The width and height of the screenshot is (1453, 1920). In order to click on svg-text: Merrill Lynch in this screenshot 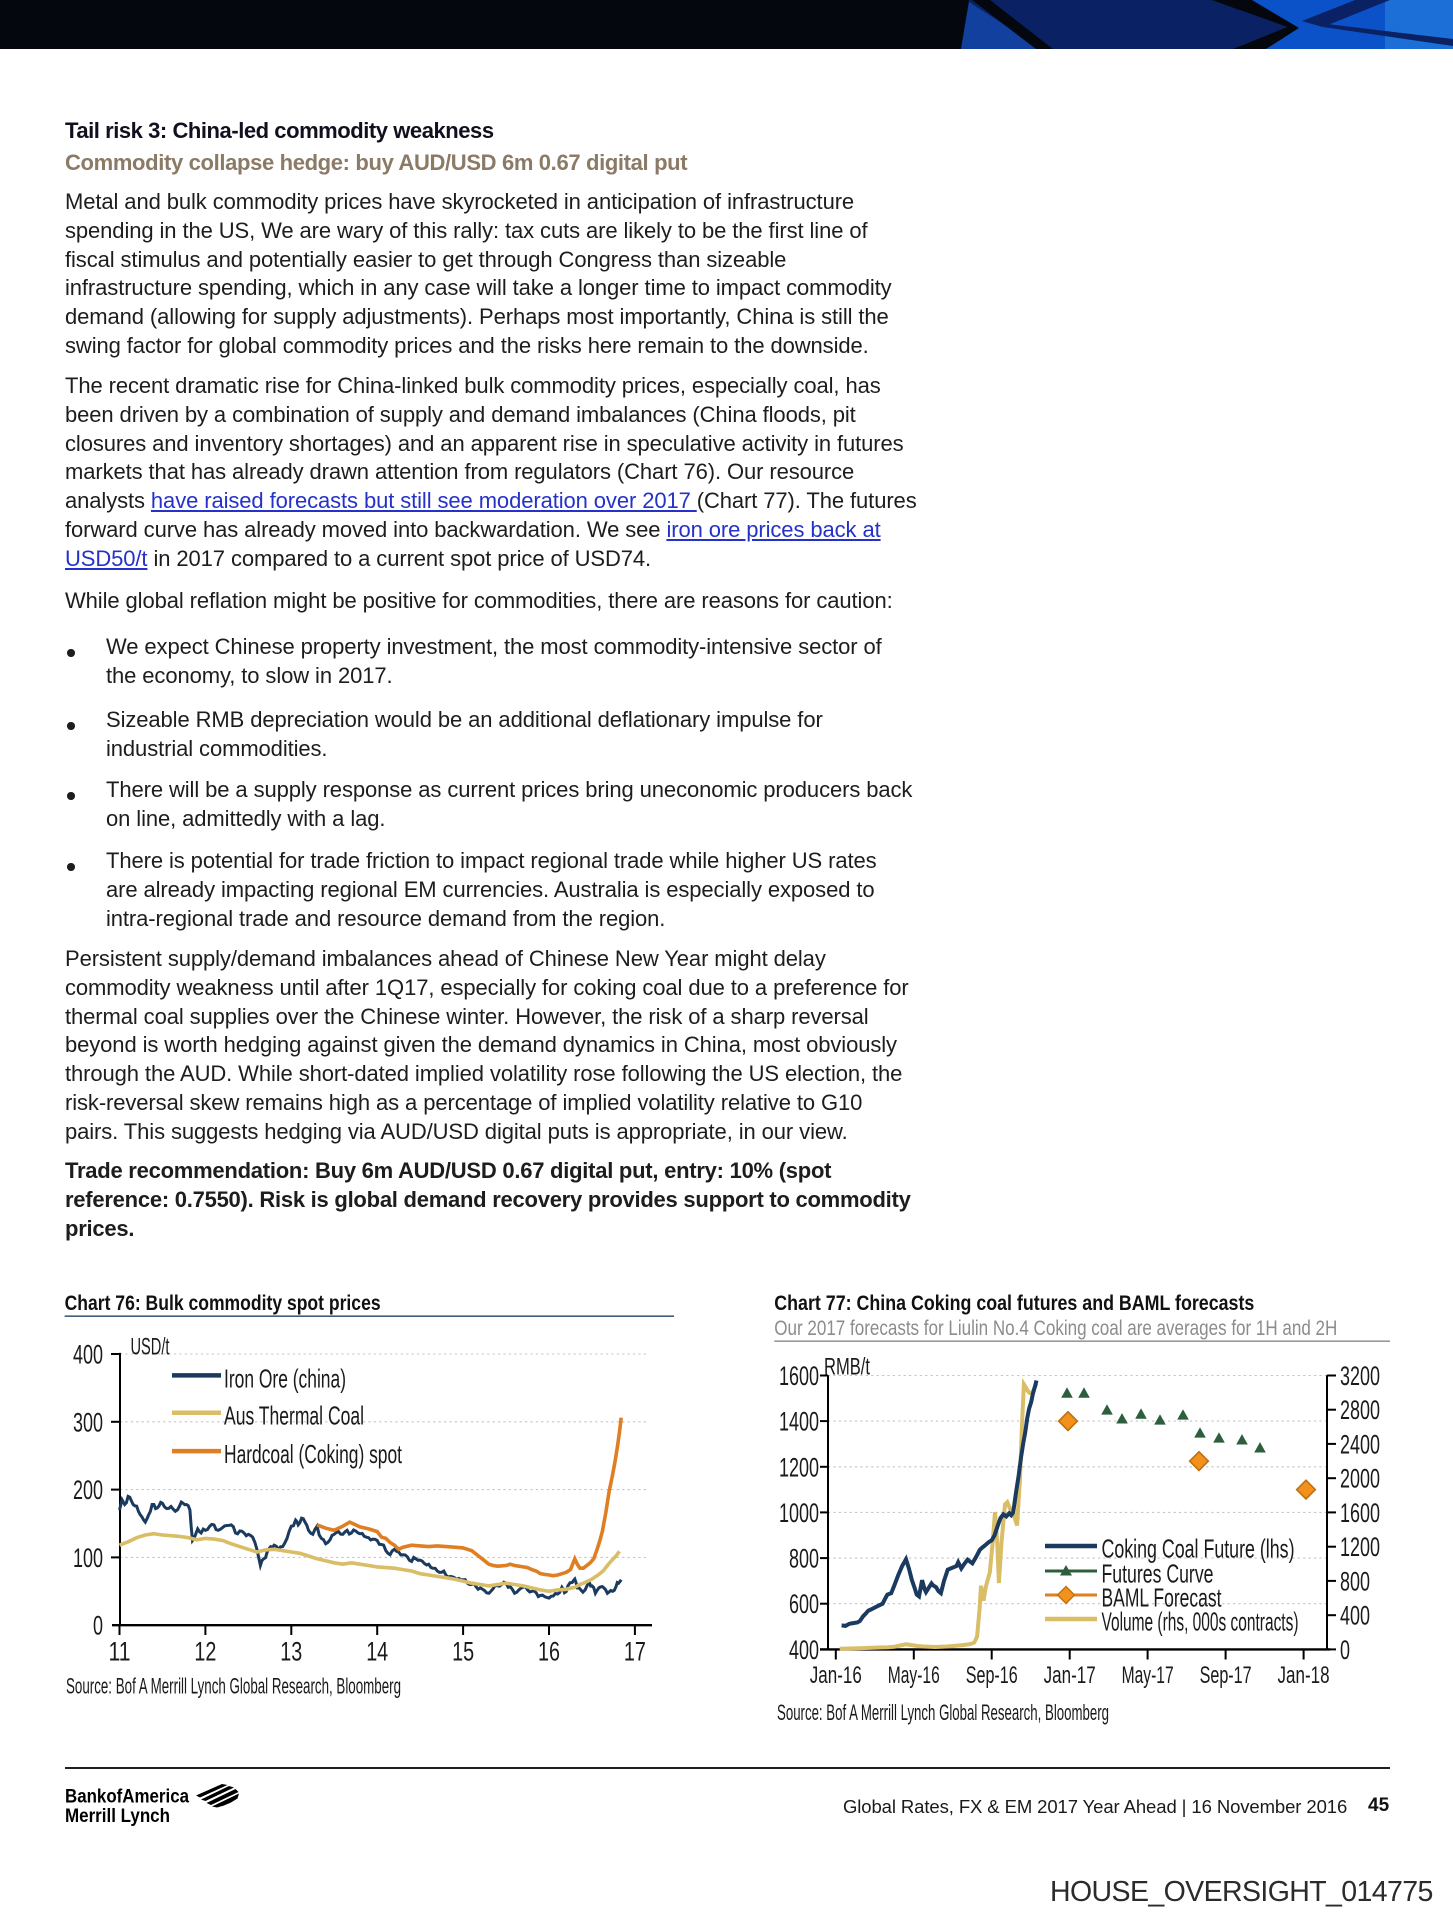, I will do `click(117, 1816)`.